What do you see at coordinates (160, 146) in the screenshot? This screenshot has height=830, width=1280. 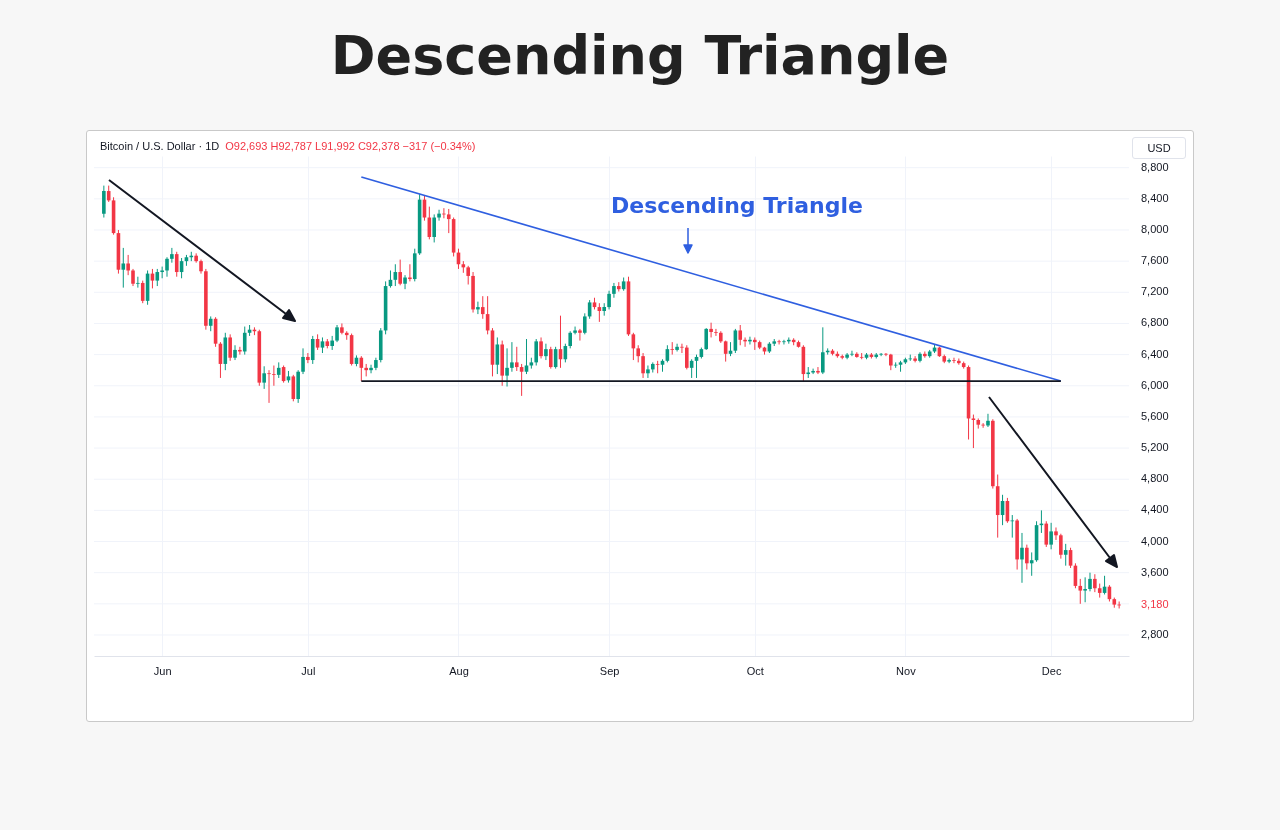 I see `chart-subtitle: Bitcoin / U.S. Dollar · 1D` at bounding box center [160, 146].